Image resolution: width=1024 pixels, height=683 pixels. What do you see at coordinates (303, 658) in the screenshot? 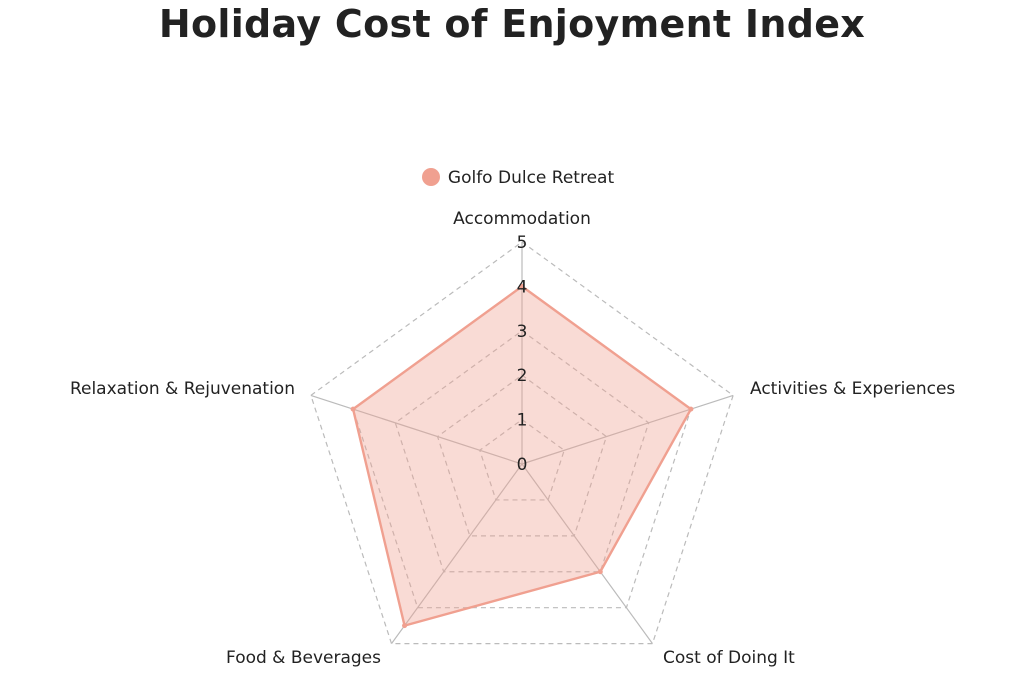
I see `axis-label: Food & Beverages` at bounding box center [303, 658].